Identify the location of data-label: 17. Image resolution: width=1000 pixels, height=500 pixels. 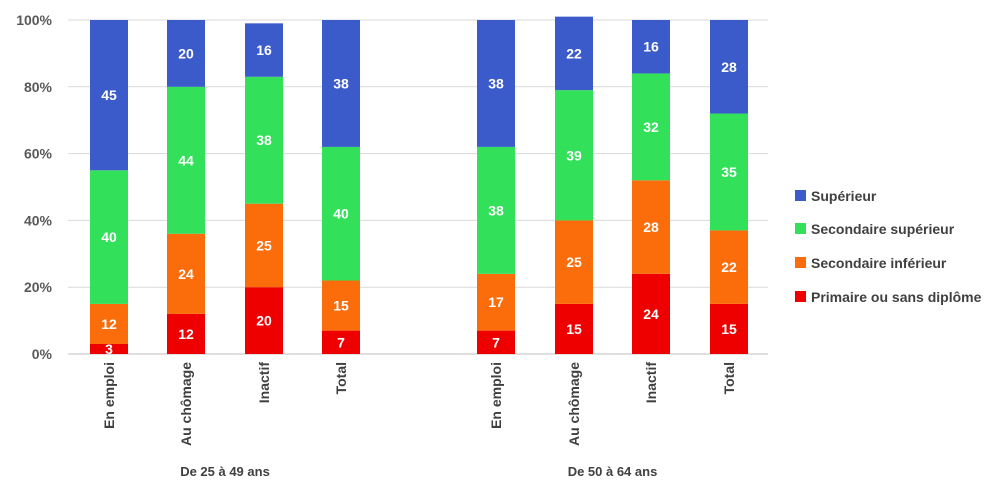
(496, 302).